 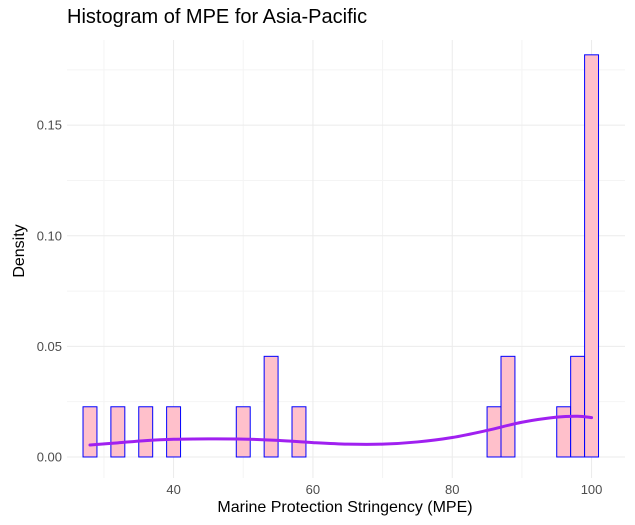 I want to click on x-tick-label: 100, so click(x=592, y=489).